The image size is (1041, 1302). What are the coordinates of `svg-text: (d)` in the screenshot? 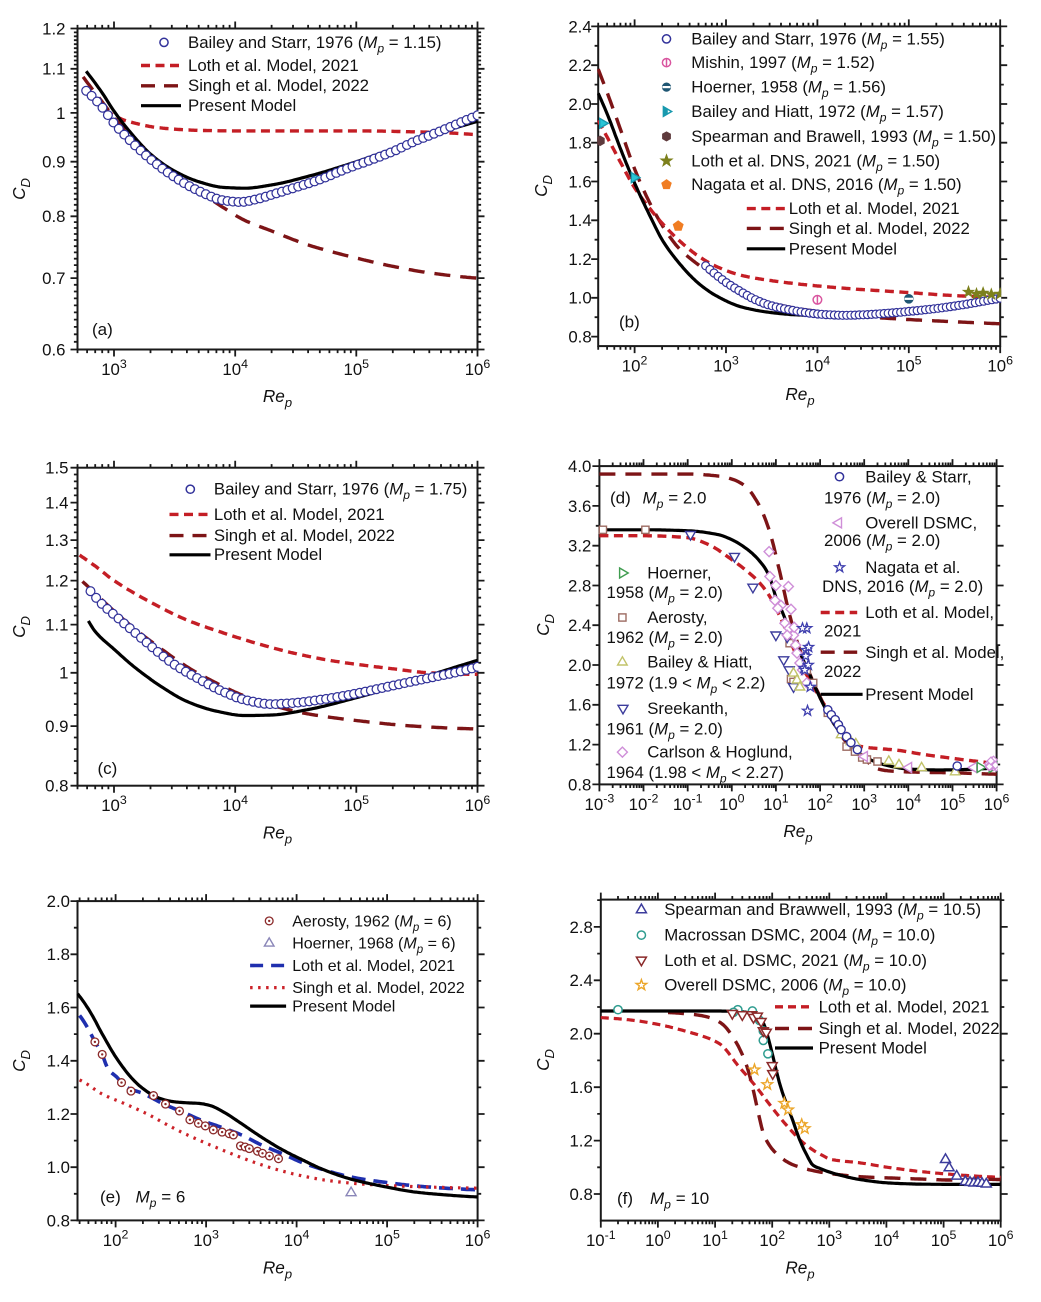 It's located at (620, 498).